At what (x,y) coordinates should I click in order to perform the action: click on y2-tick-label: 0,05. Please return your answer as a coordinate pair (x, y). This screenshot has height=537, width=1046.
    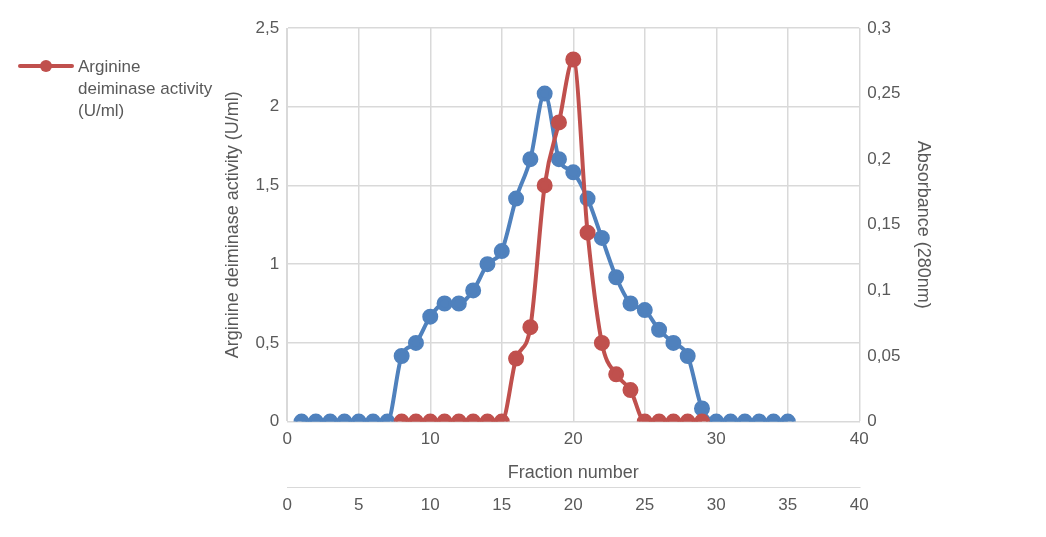
    Looking at the image, I should click on (884, 355).